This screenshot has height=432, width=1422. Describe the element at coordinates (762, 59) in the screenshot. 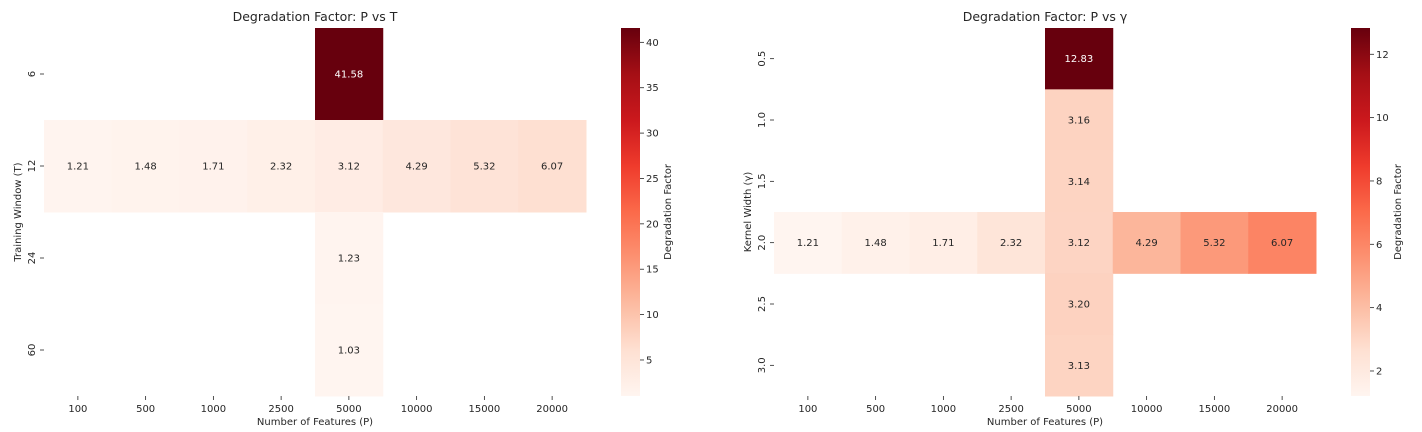

I see `chart2-ytick-label: 0.5` at that location.